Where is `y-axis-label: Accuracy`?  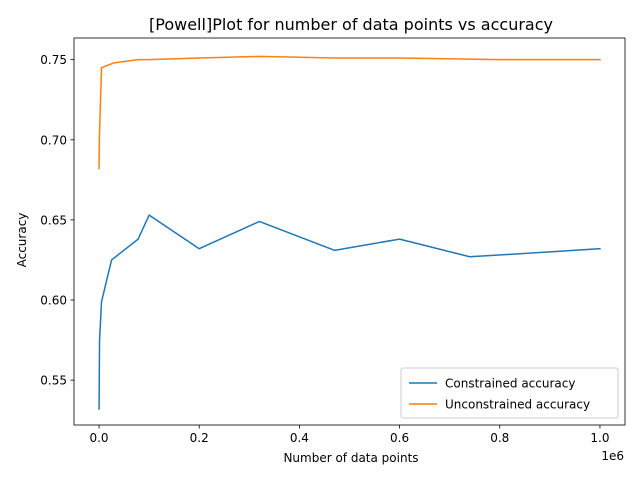
y-axis-label: Accuracy is located at coordinates (22, 240).